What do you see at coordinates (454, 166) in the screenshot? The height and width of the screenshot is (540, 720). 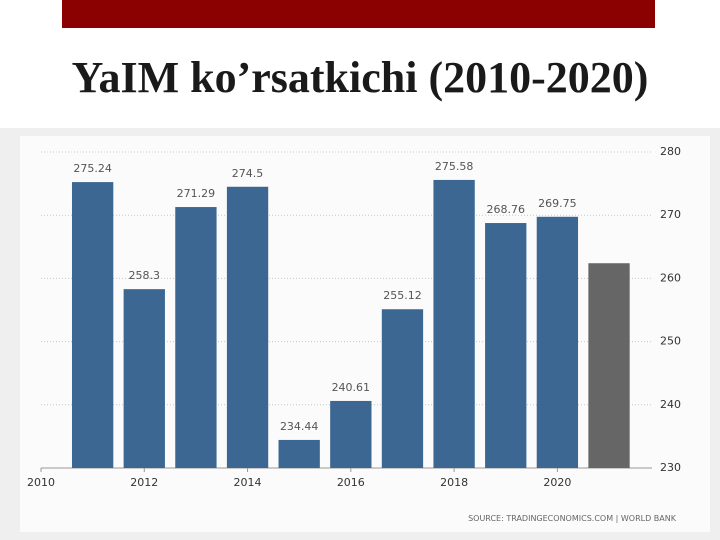 I see `value-label: 275.58` at bounding box center [454, 166].